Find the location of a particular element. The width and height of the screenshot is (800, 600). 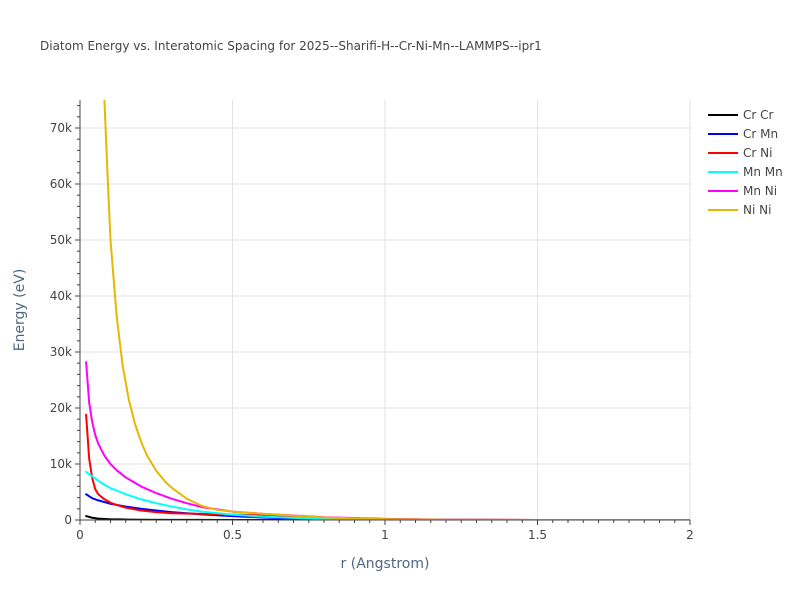

legend-item-mn-mn: Mn Mn is located at coordinates (745, 172).